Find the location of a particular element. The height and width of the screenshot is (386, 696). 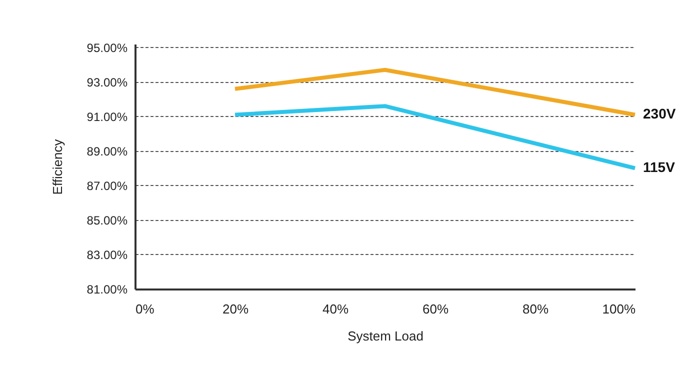

x-tick-label: 100% is located at coordinates (619, 309).